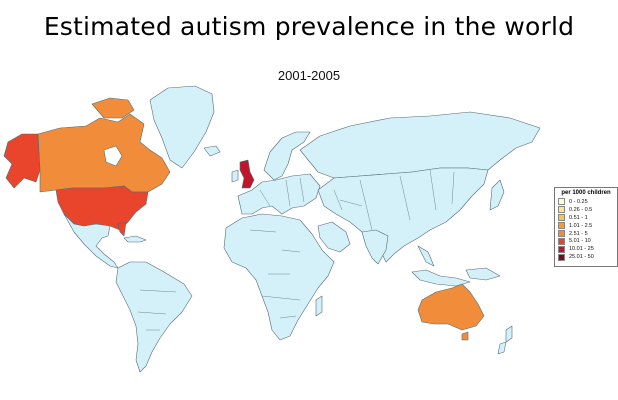 The height and width of the screenshot is (400, 618). Describe the element at coordinates (580, 241) in the screenshot. I see `legend-label: 5.01 - 10` at that location.